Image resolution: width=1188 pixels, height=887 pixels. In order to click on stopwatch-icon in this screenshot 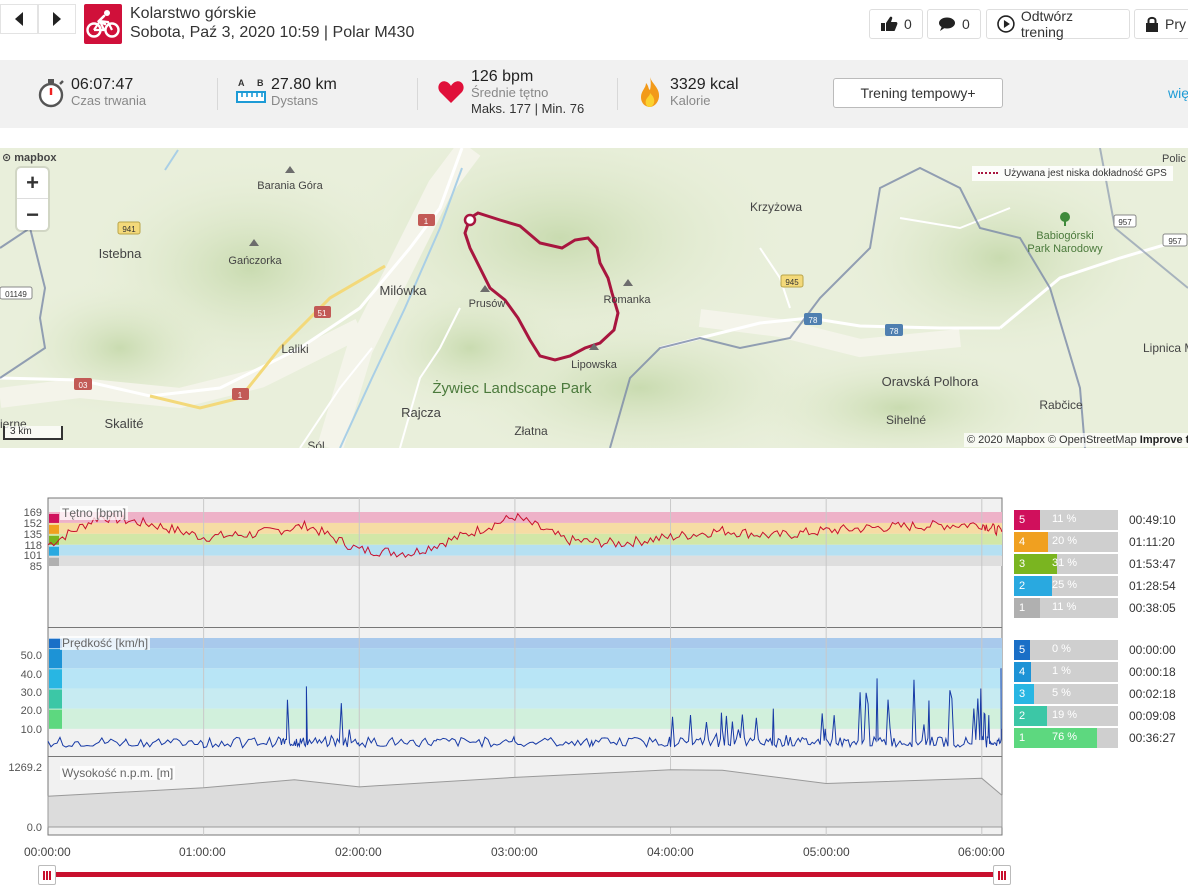, I will do `click(51, 93)`.